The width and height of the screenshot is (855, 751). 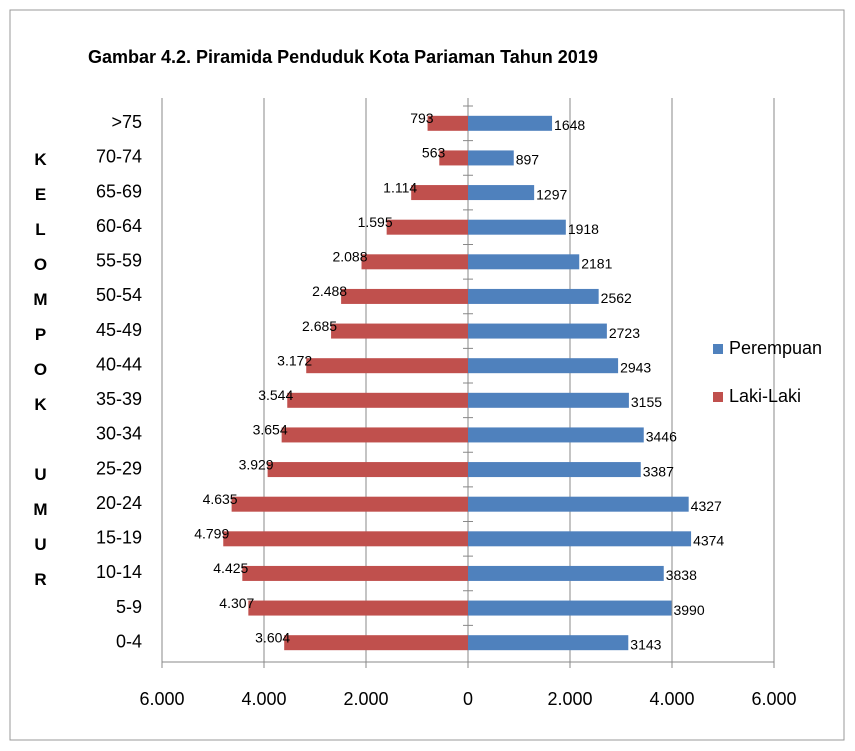 What do you see at coordinates (329, 291) in the screenshot?
I see `data-label: 2.488` at bounding box center [329, 291].